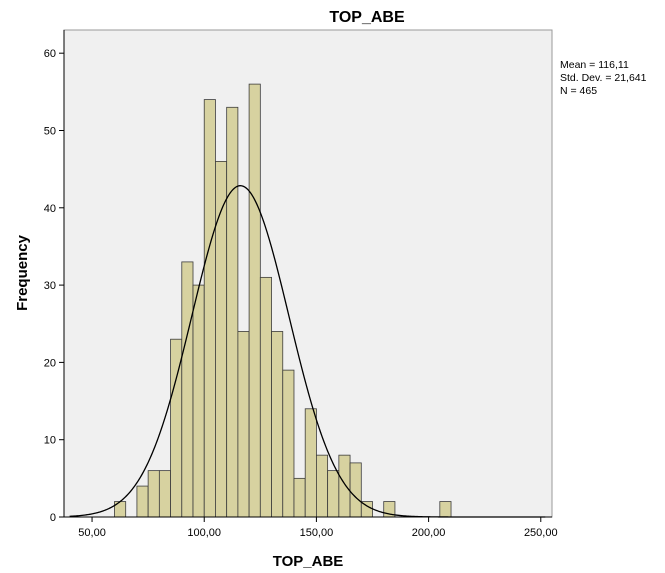 The width and height of the screenshot is (665, 573). Describe the element at coordinates (578, 91) in the screenshot. I see `stats-n: N = 465` at that location.